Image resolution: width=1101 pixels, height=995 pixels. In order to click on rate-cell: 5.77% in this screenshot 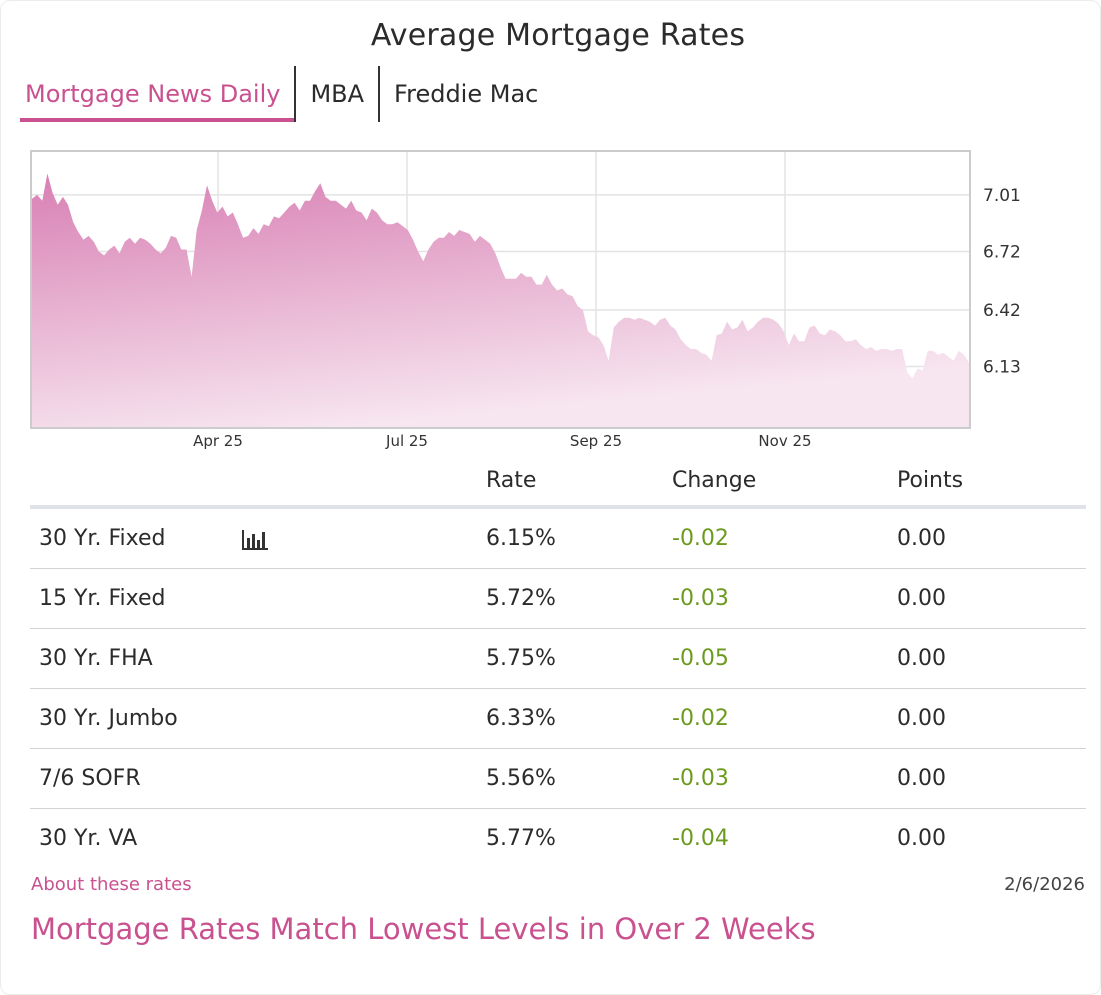, I will do `click(521, 838)`.